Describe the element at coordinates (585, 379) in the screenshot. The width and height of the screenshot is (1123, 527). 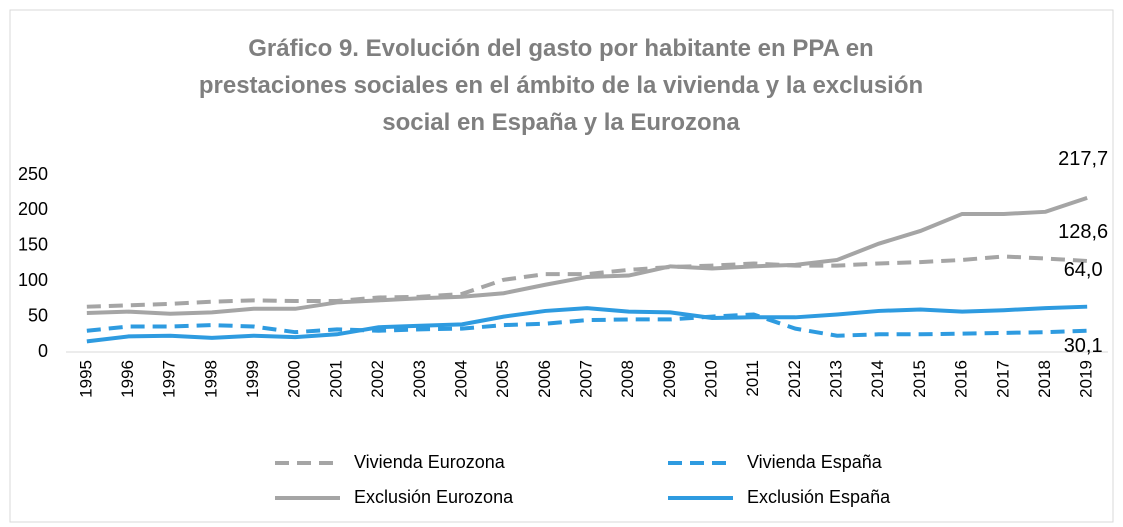
I see `x-tick-label: 2007` at that location.